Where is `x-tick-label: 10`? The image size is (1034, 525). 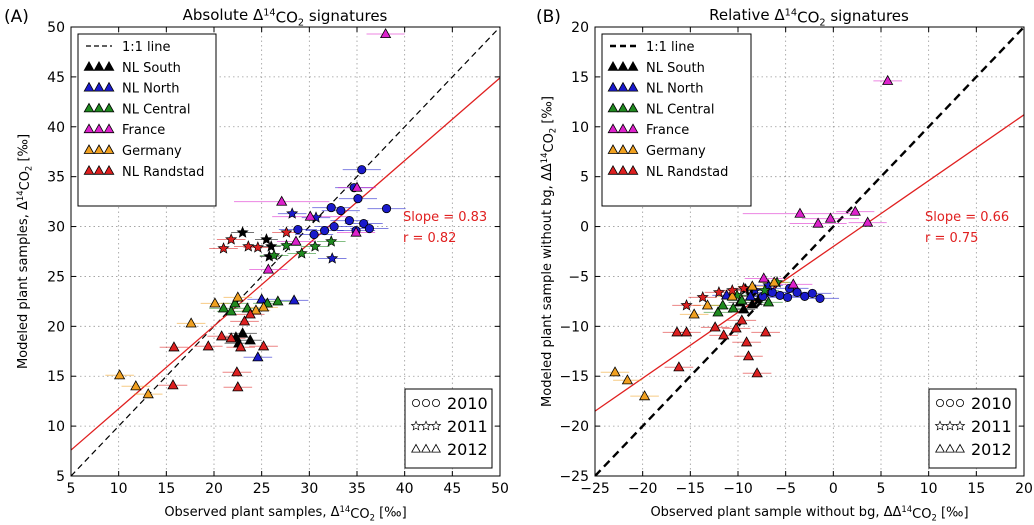
x-tick-label: 10 is located at coordinates (119, 489).